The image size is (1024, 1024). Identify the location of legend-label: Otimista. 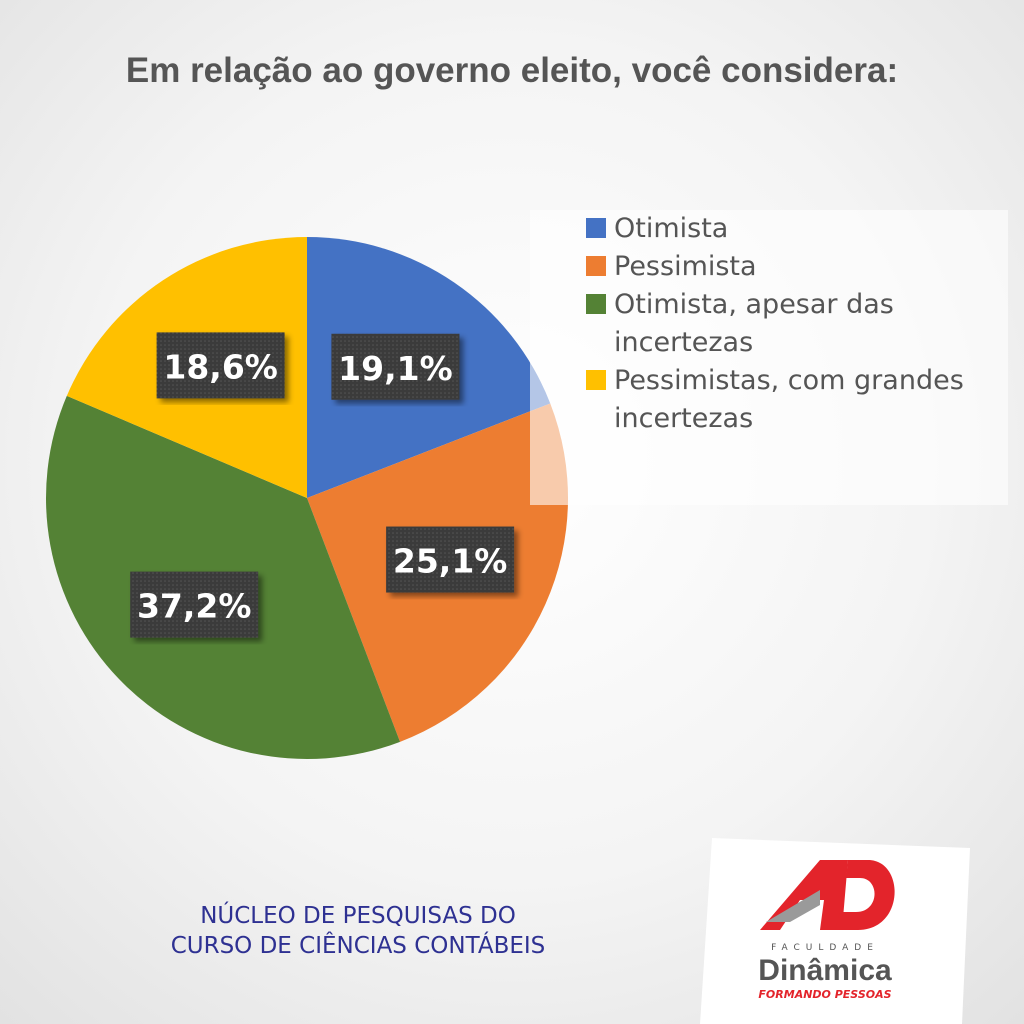
(671, 228).